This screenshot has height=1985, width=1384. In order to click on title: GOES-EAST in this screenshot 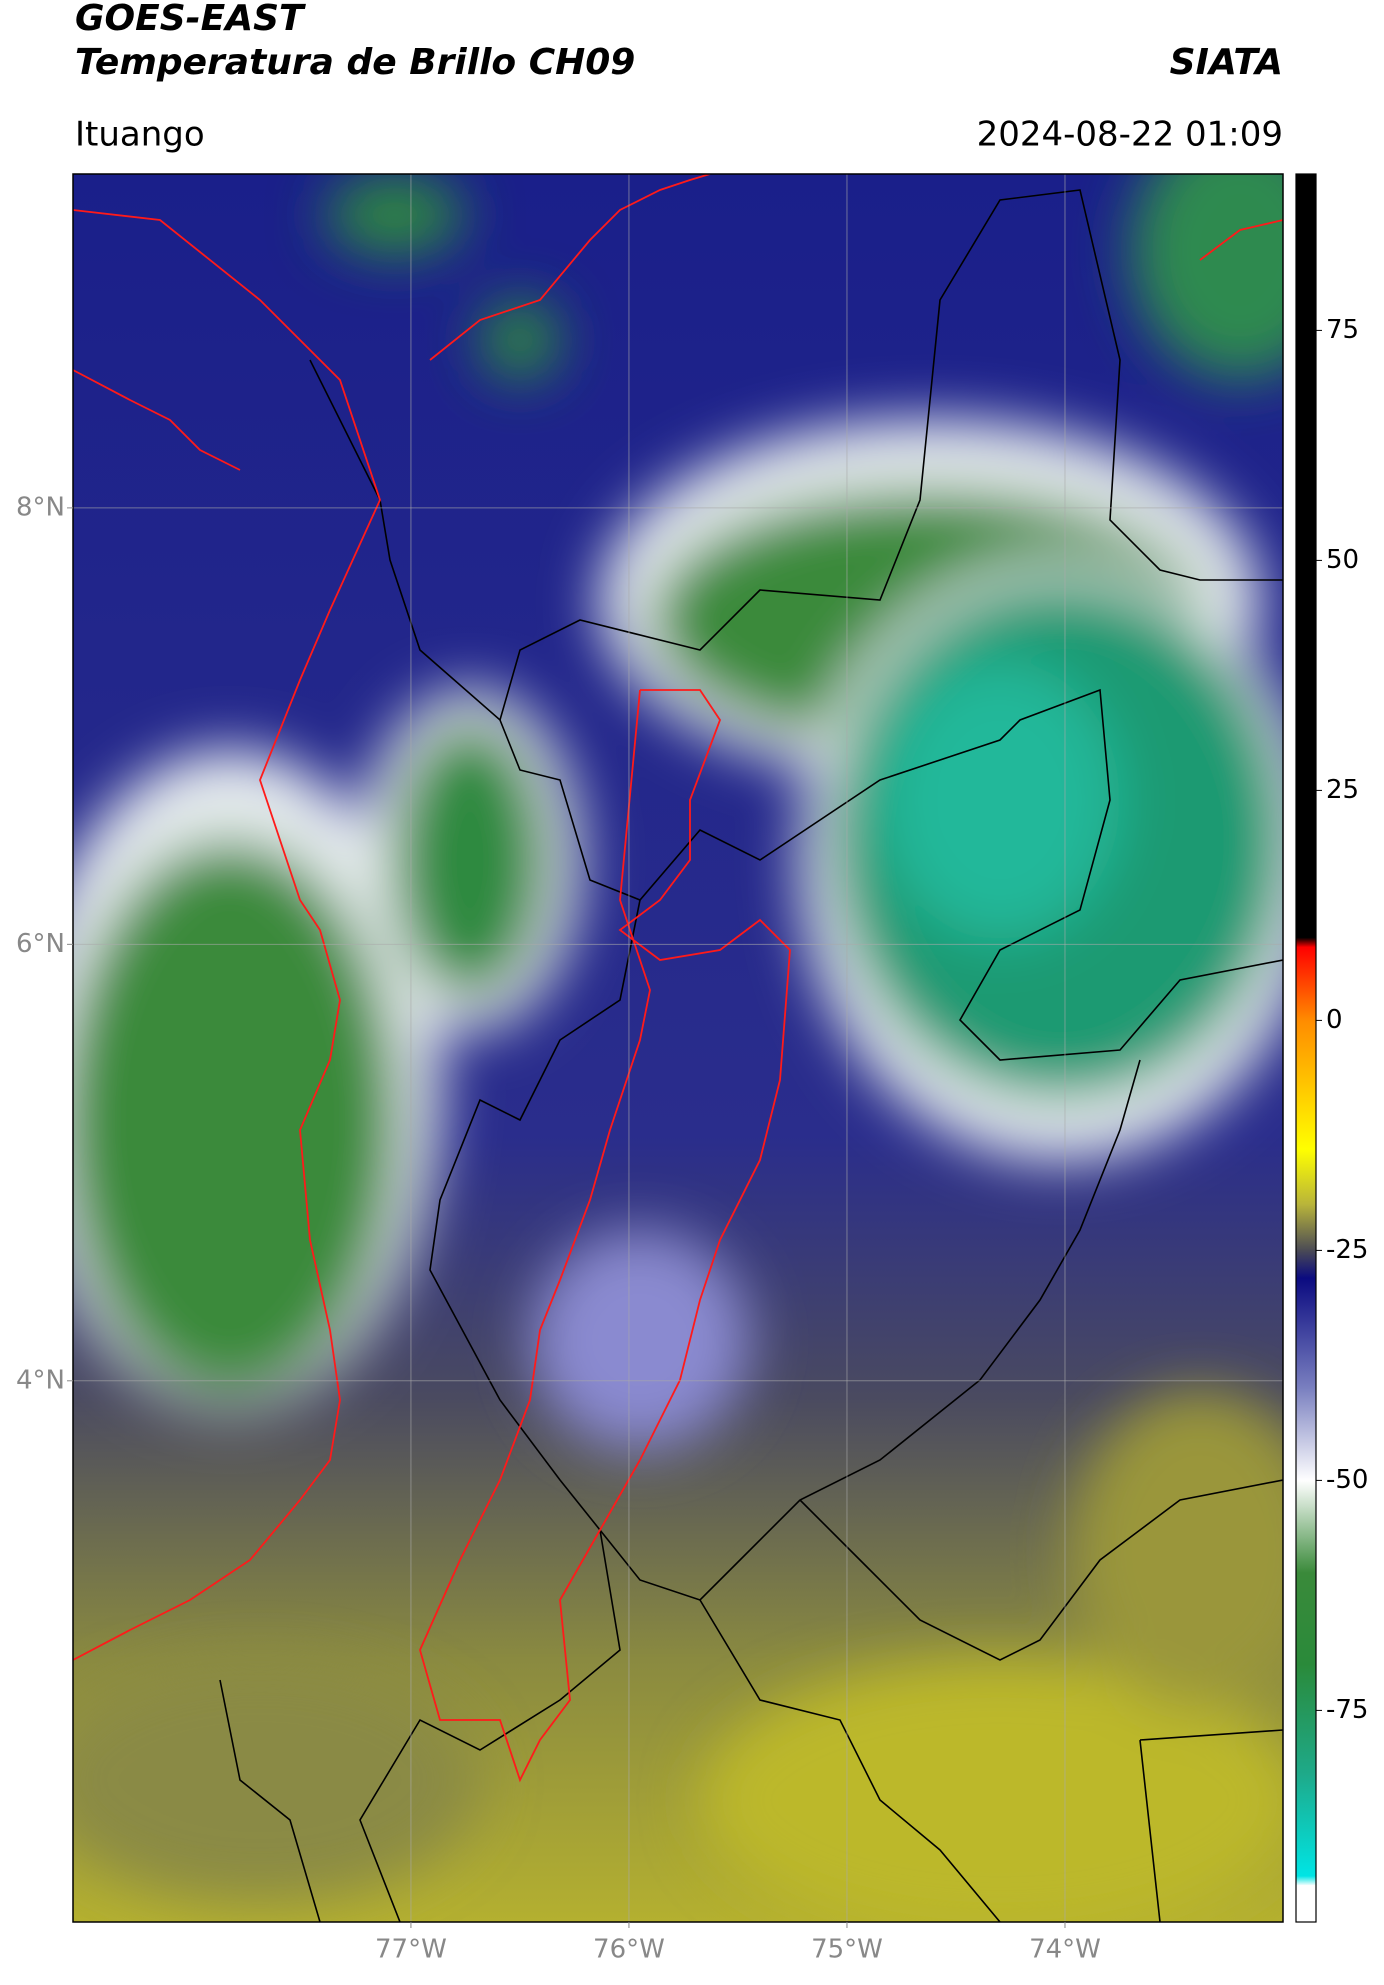, I will do `click(190, 19)`.